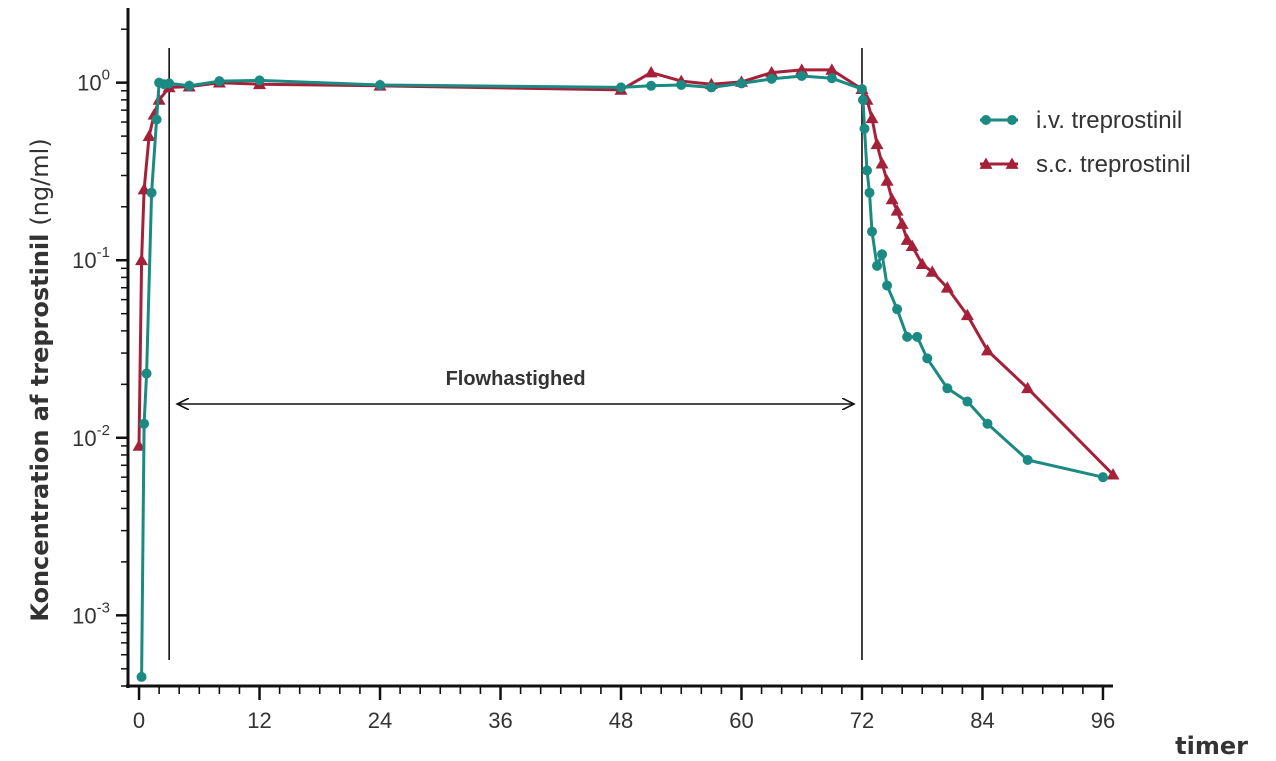  I want to click on y-tick-label: 10⁻³, so click(91, 613).